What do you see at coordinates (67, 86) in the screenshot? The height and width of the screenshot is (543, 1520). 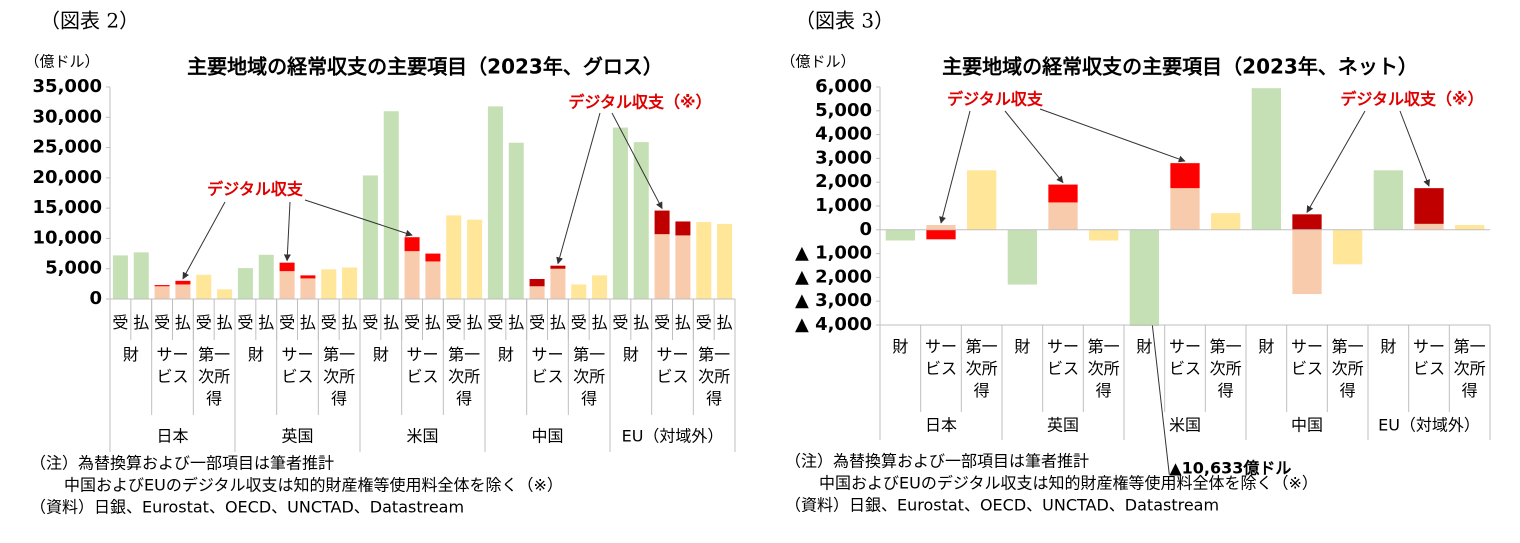 I see `y-tick-label: 35,000` at bounding box center [67, 86].